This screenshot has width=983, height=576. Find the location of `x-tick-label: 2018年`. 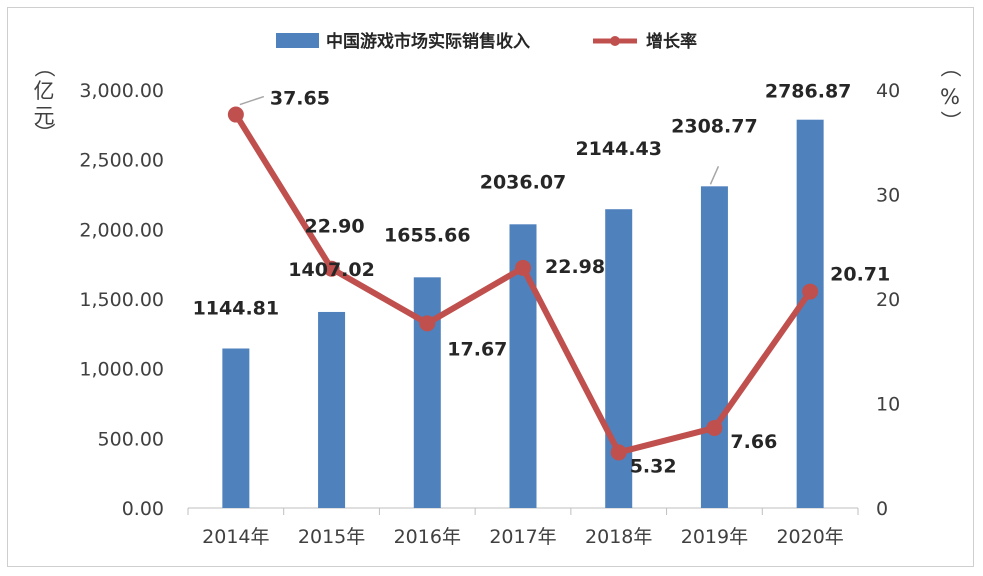

x-tick-label: 2018年 is located at coordinates (618, 537).